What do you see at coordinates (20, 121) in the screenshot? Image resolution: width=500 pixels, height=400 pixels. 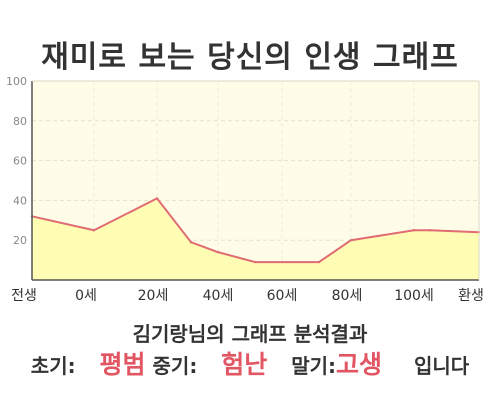 I see `y-tick-label: 80` at bounding box center [20, 121].